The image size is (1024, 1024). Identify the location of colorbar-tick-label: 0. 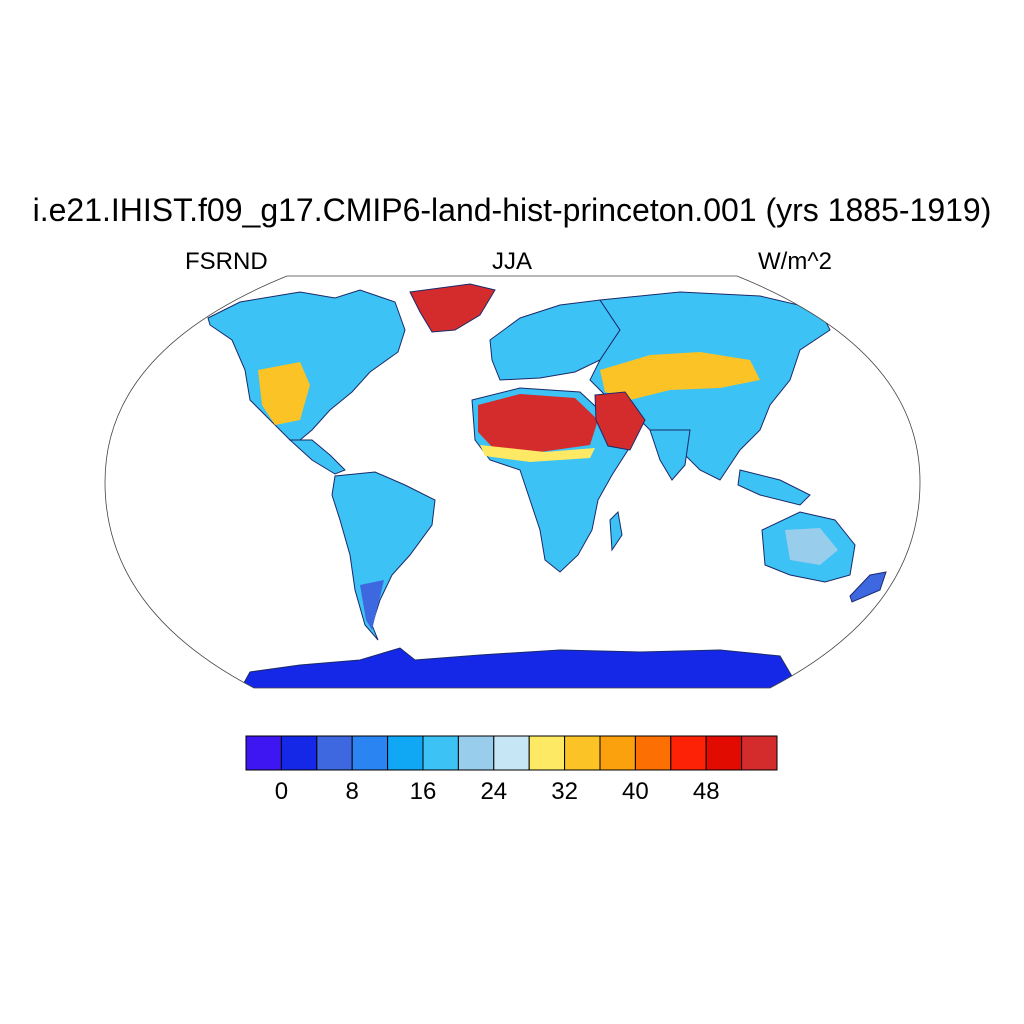
(281, 791).